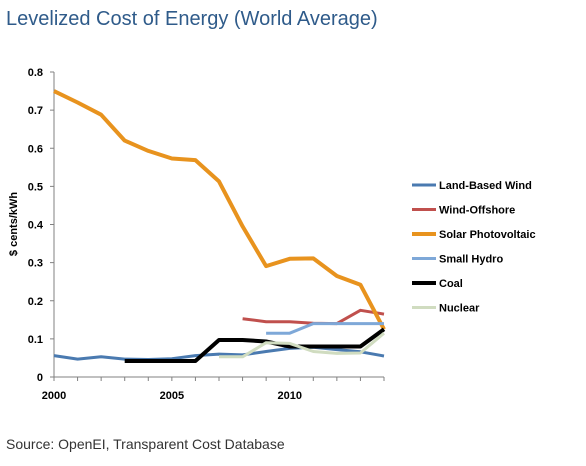  Describe the element at coordinates (213, 389) in the screenshot. I see `x-tick-labels: 2000 2005 2010` at that location.